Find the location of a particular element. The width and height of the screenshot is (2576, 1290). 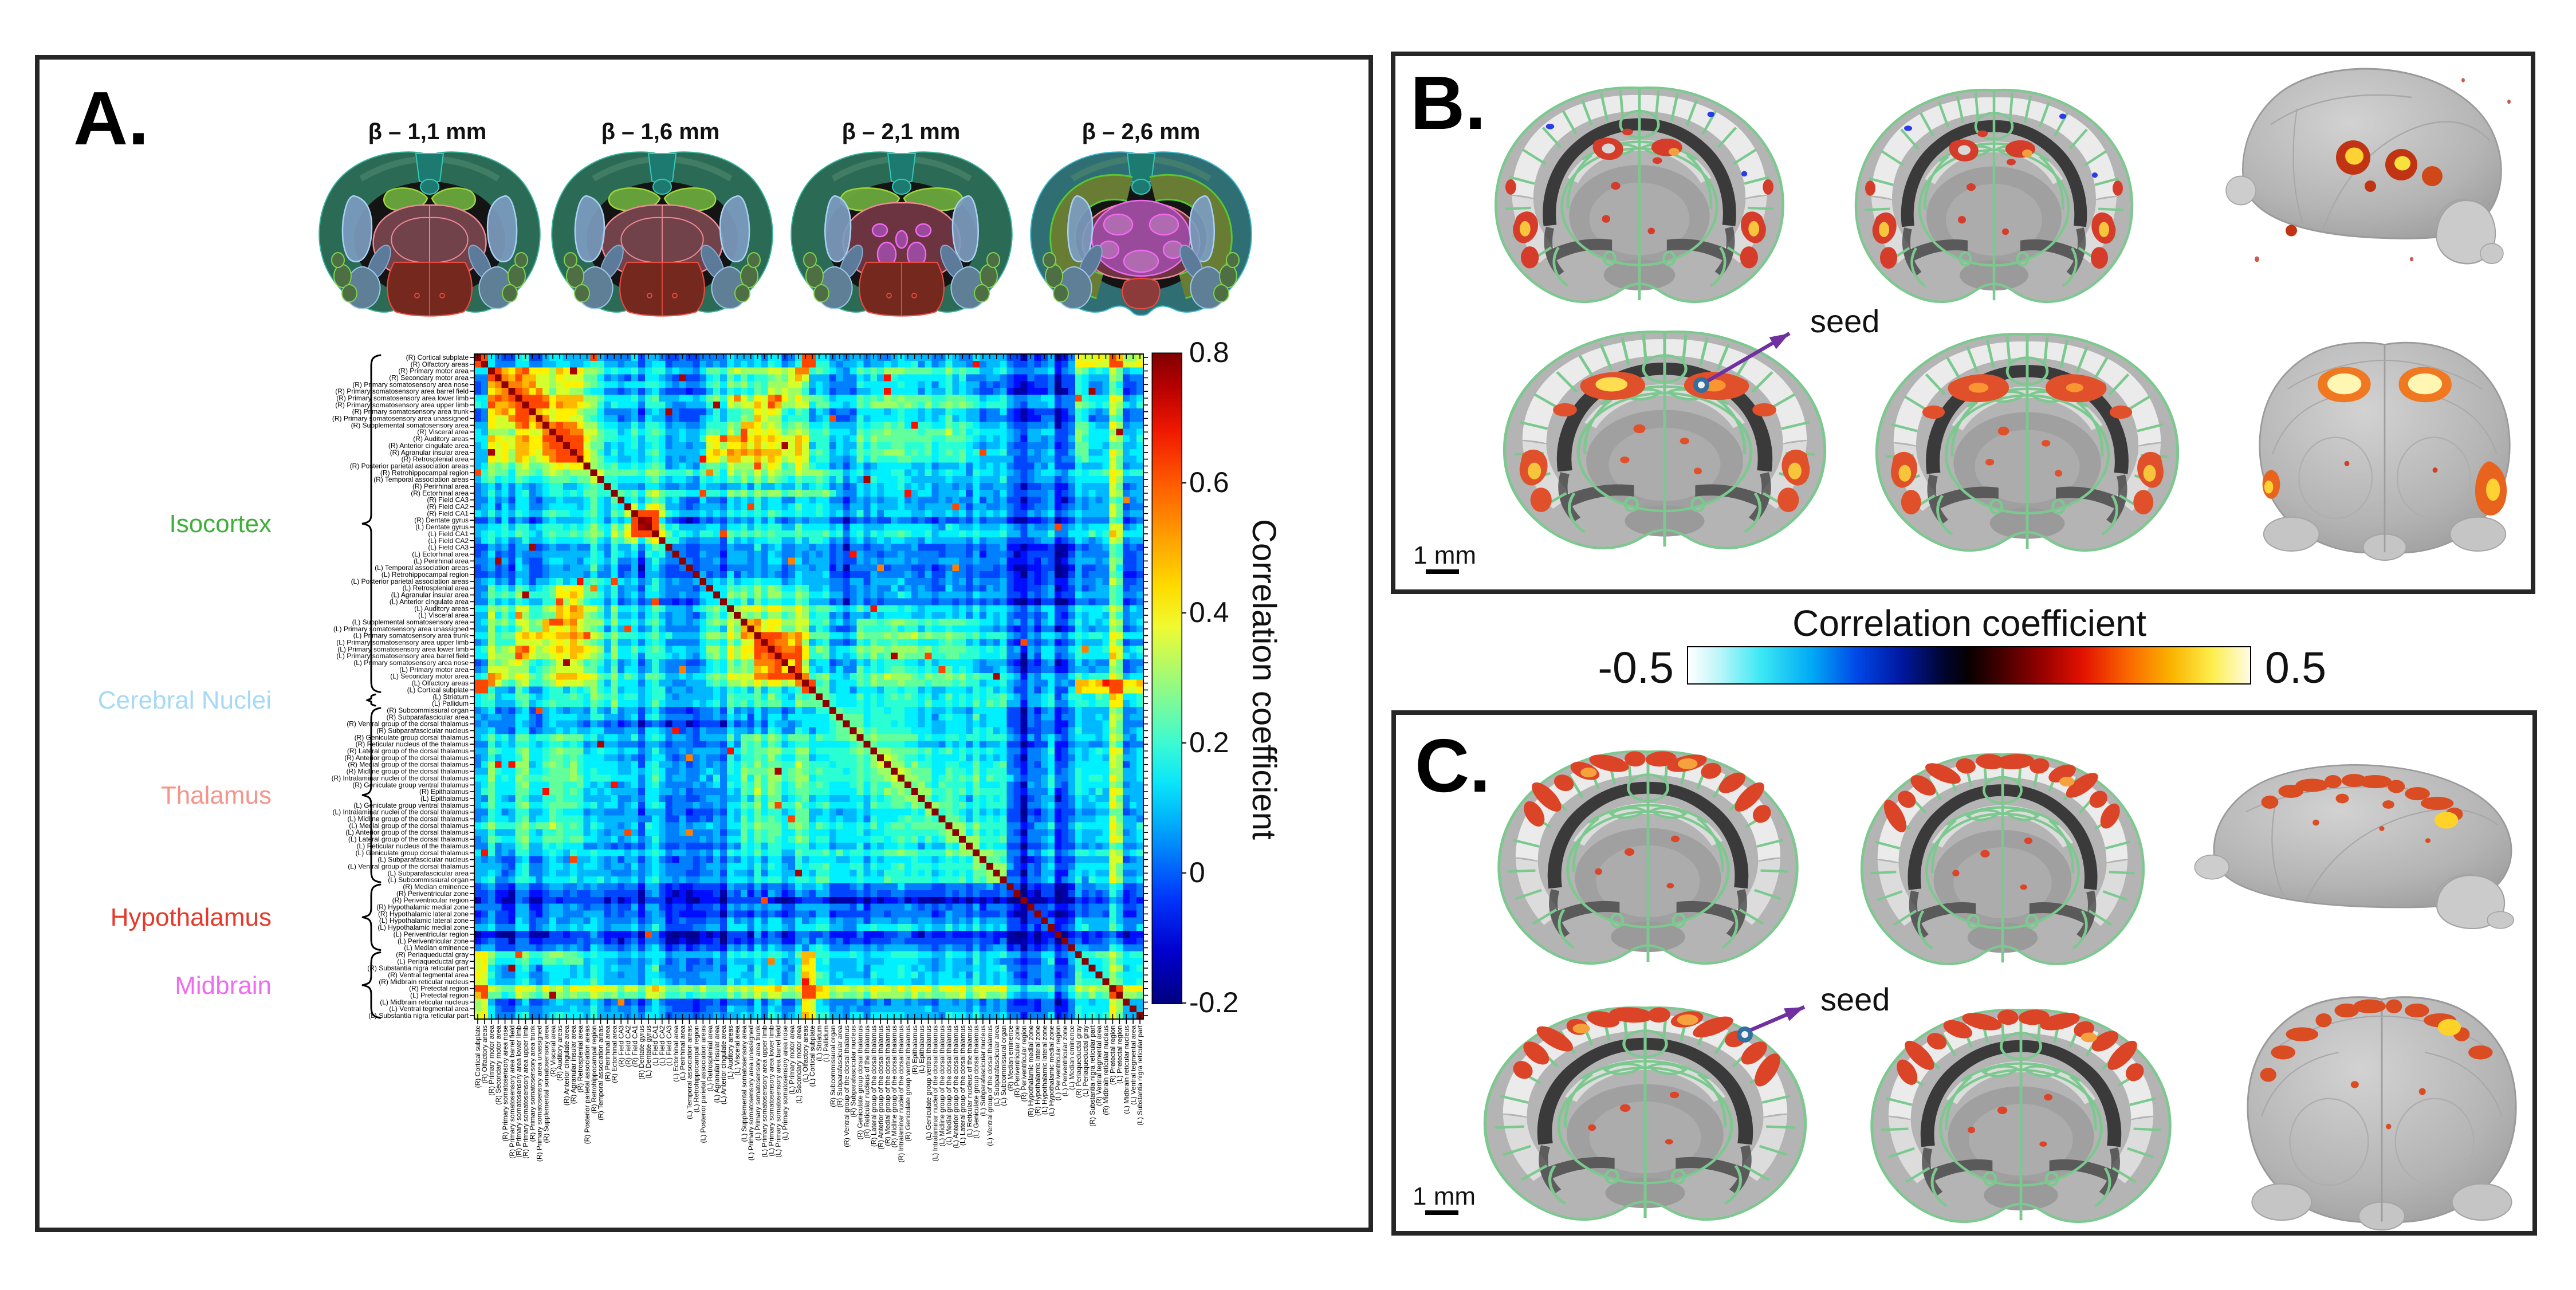

svg-text: β – 2,1 mm is located at coordinates (901, 131).